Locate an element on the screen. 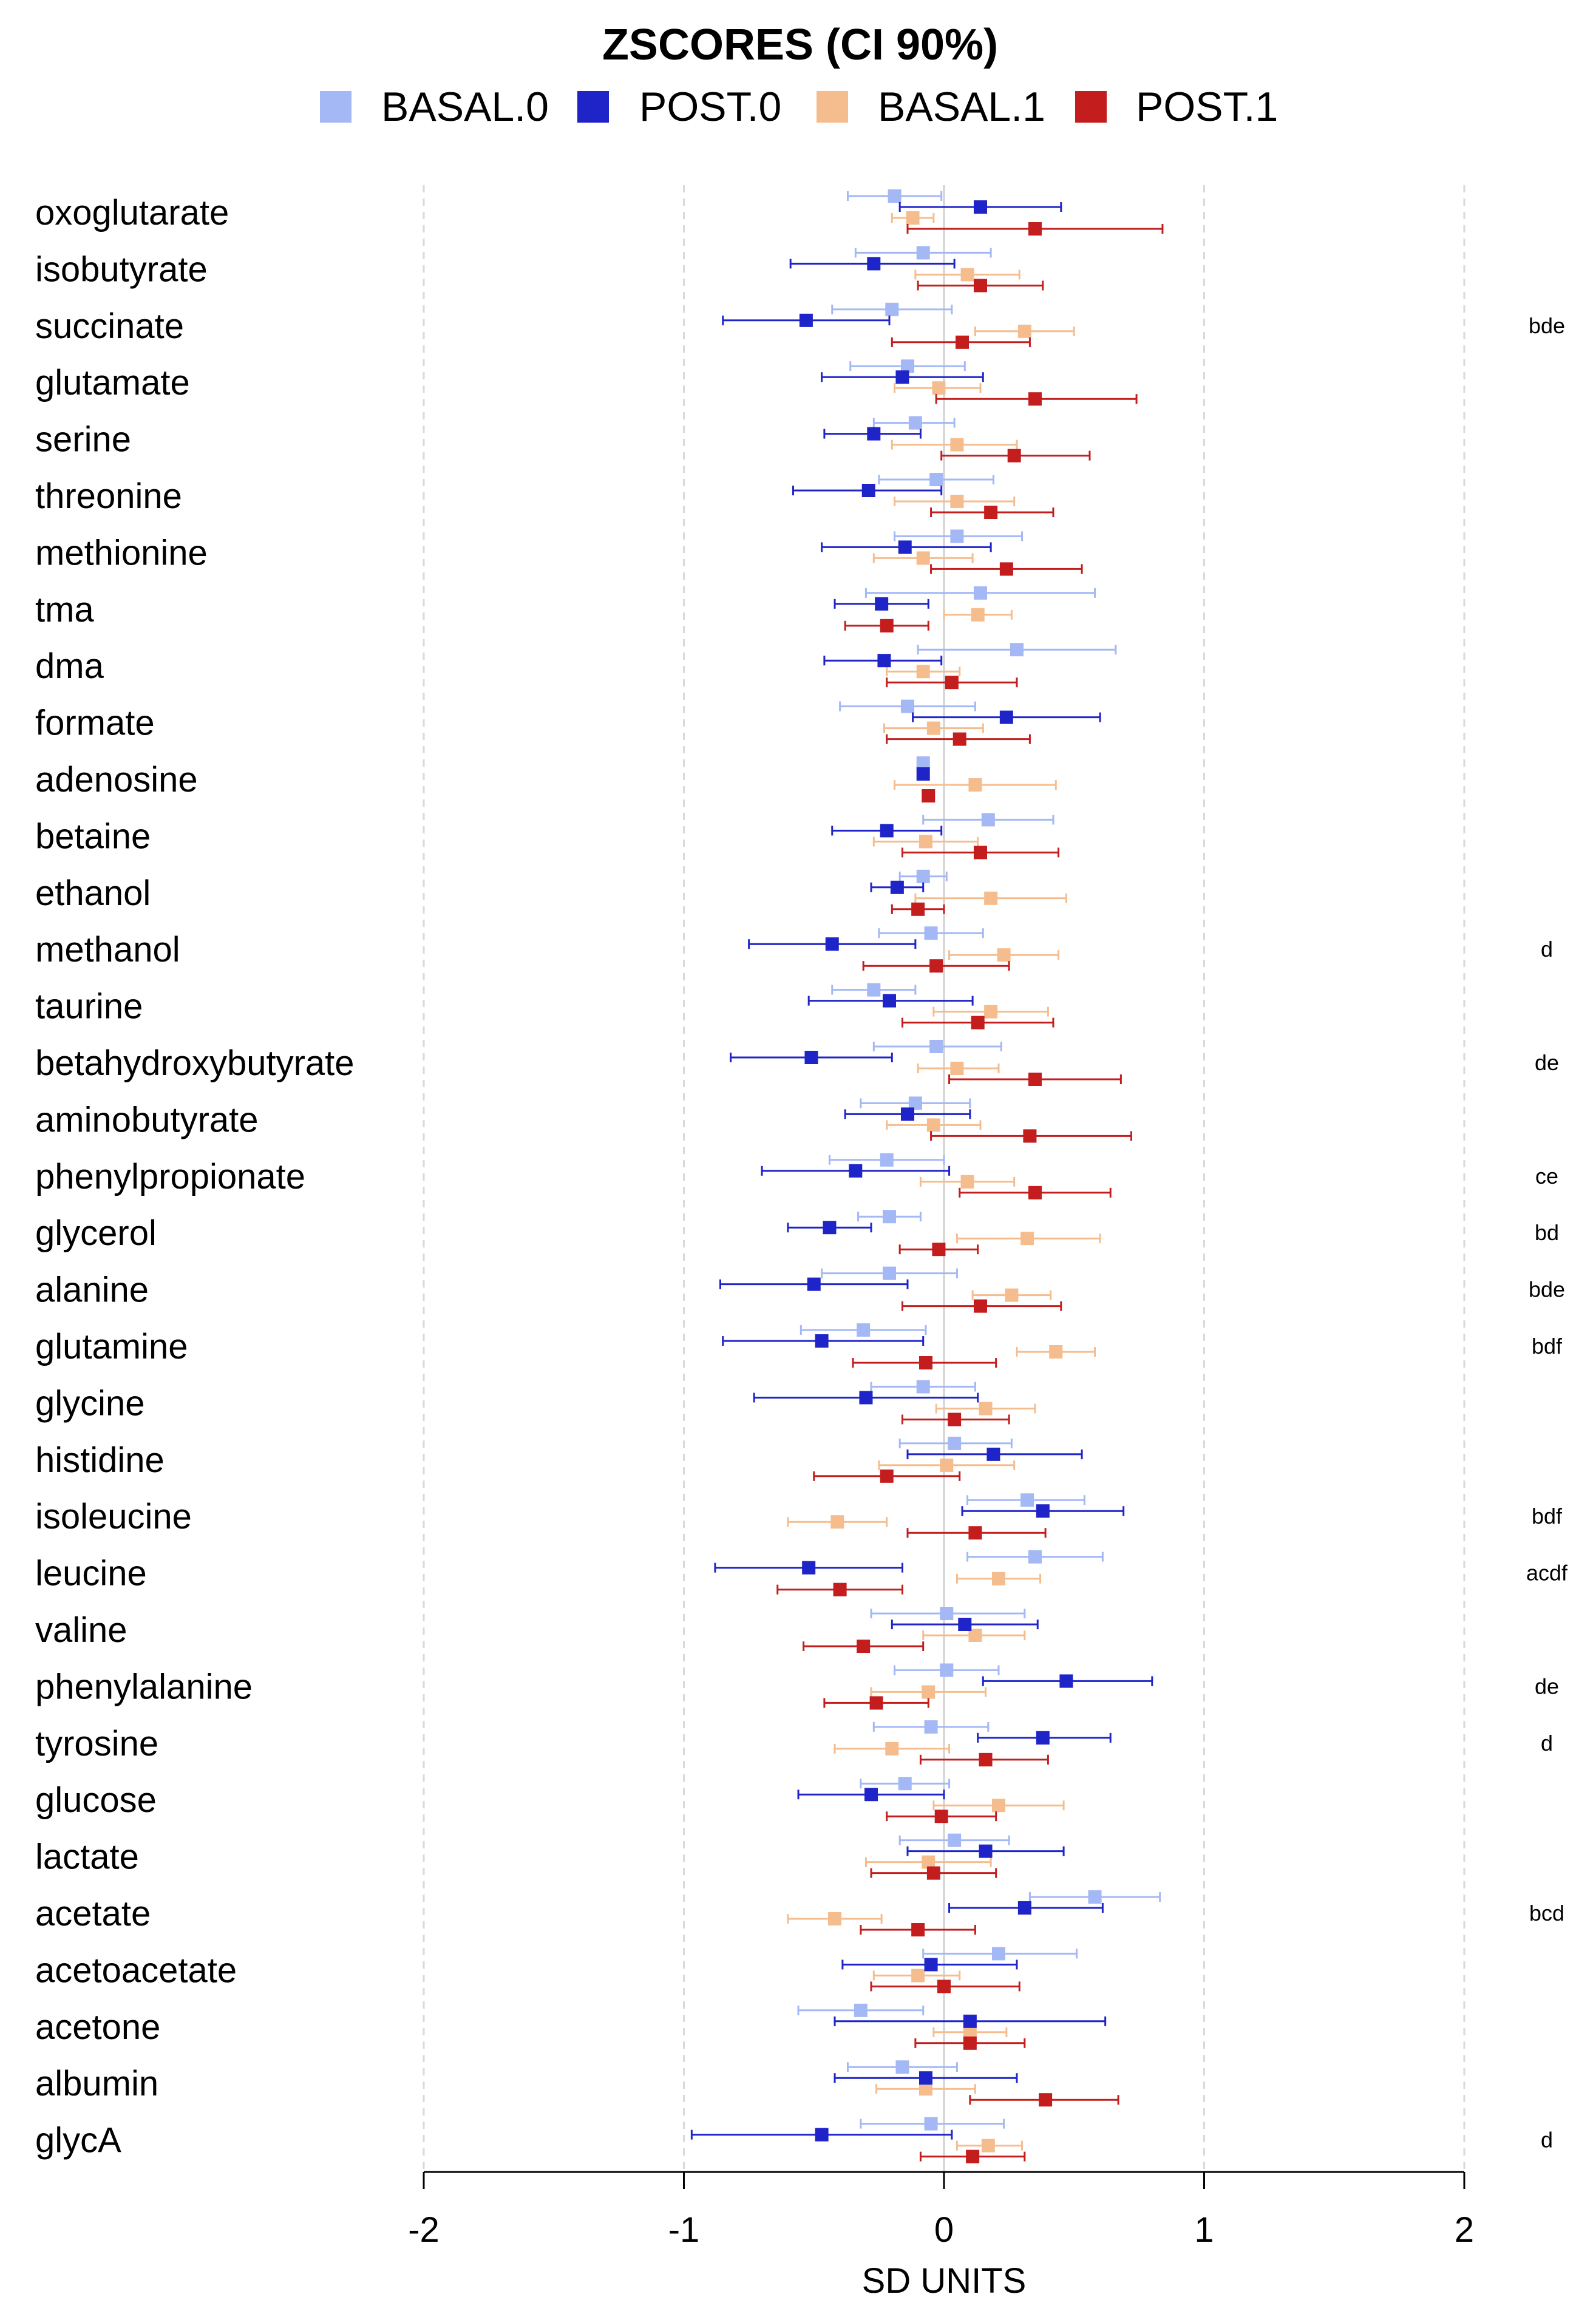 This screenshot has height=2314, width=1596. sig-label-glycerol: bd is located at coordinates (1547, 1232).